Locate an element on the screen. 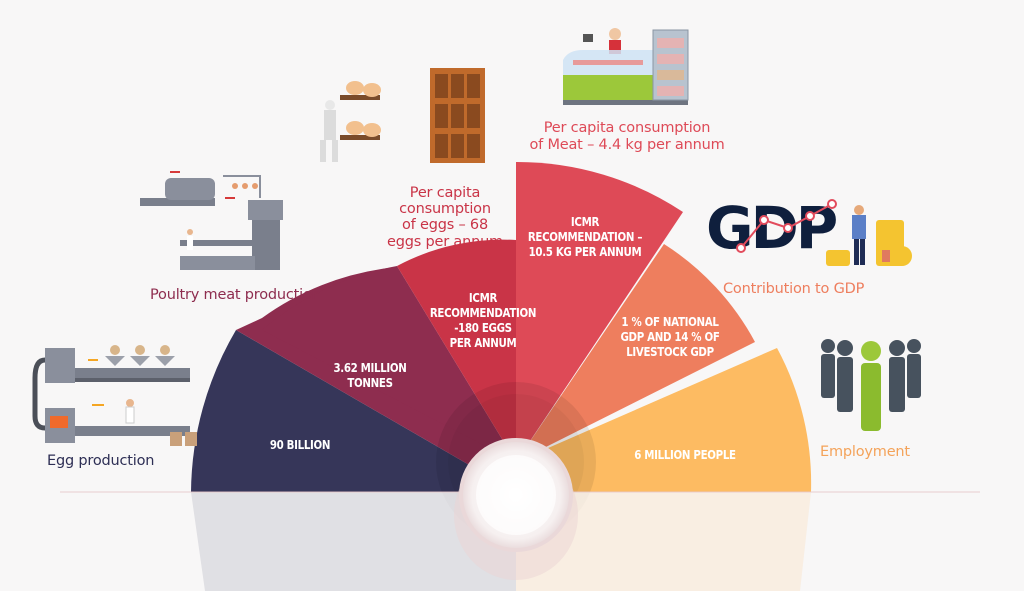 The width and height of the screenshot is (1024, 591). segment-label-egg-production: 90 BILLION is located at coordinates (300, 444).